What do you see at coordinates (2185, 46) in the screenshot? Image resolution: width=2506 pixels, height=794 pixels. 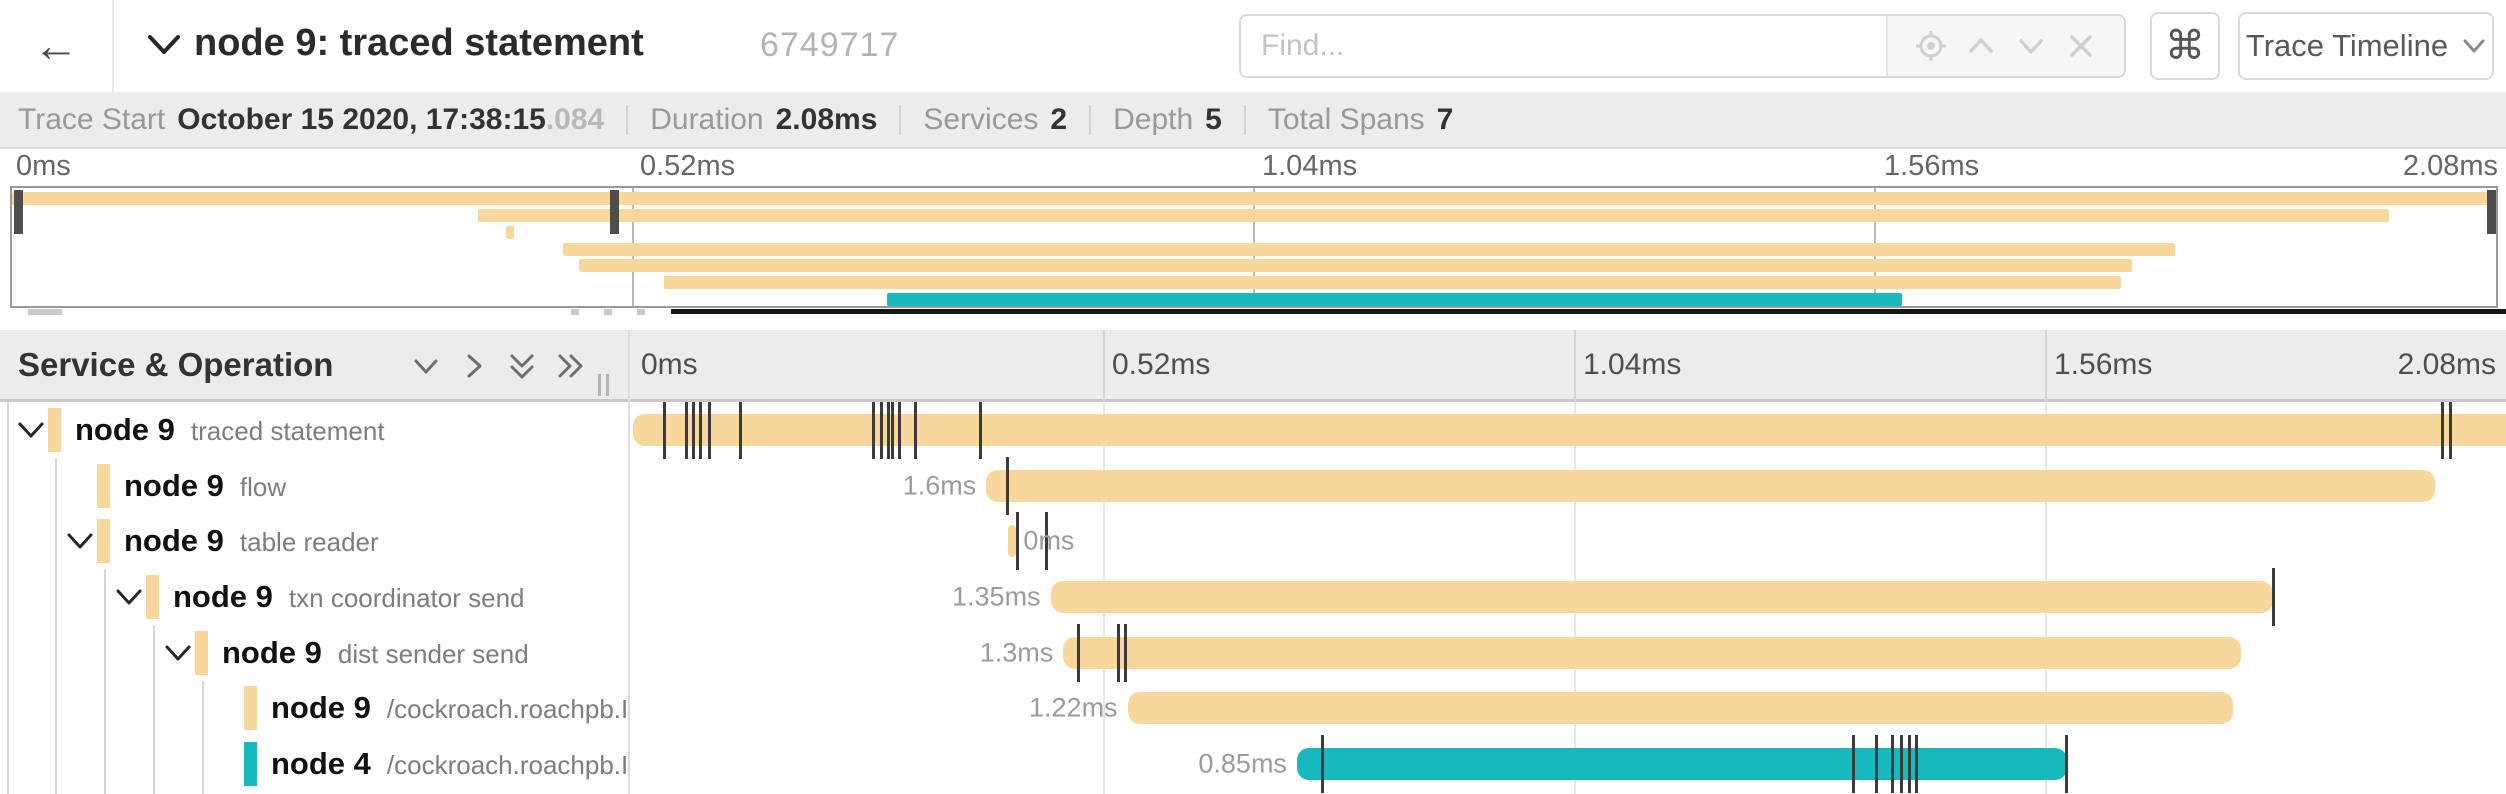 I see `keyboard-shortcuts-button: ⌘` at bounding box center [2185, 46].